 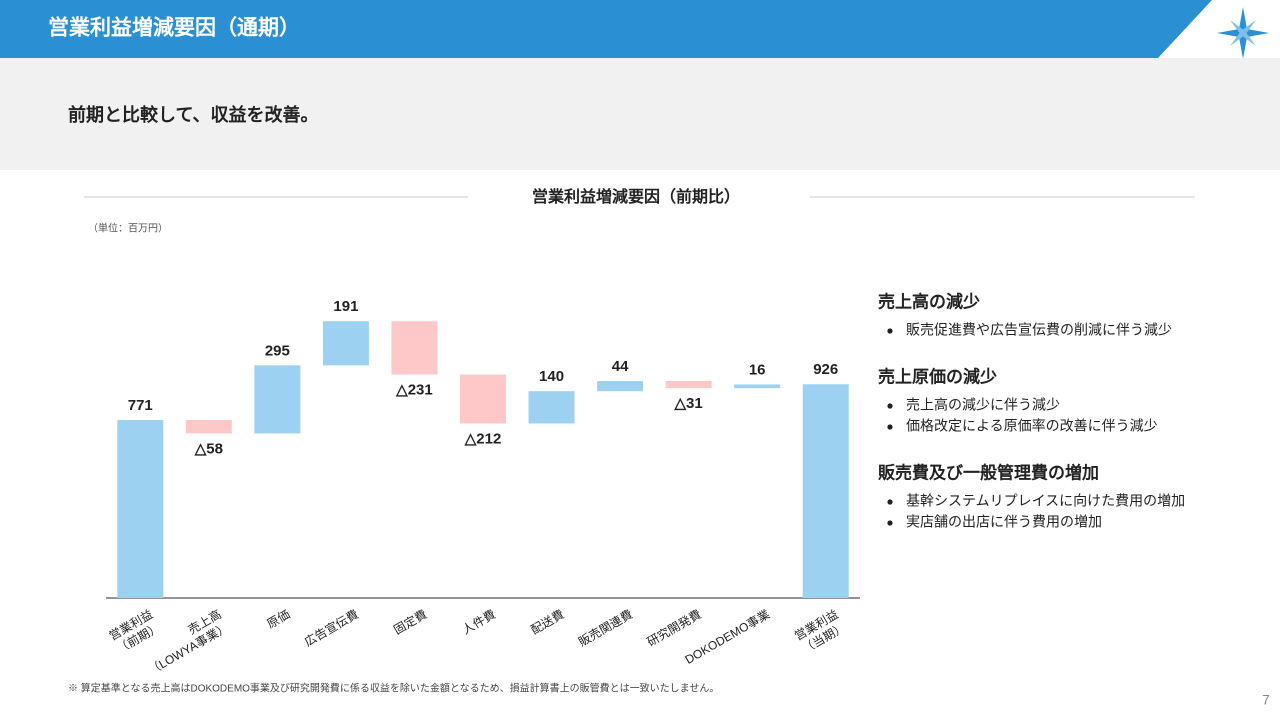 I want to click on page-number: 7, so click(x=1266, y=700).